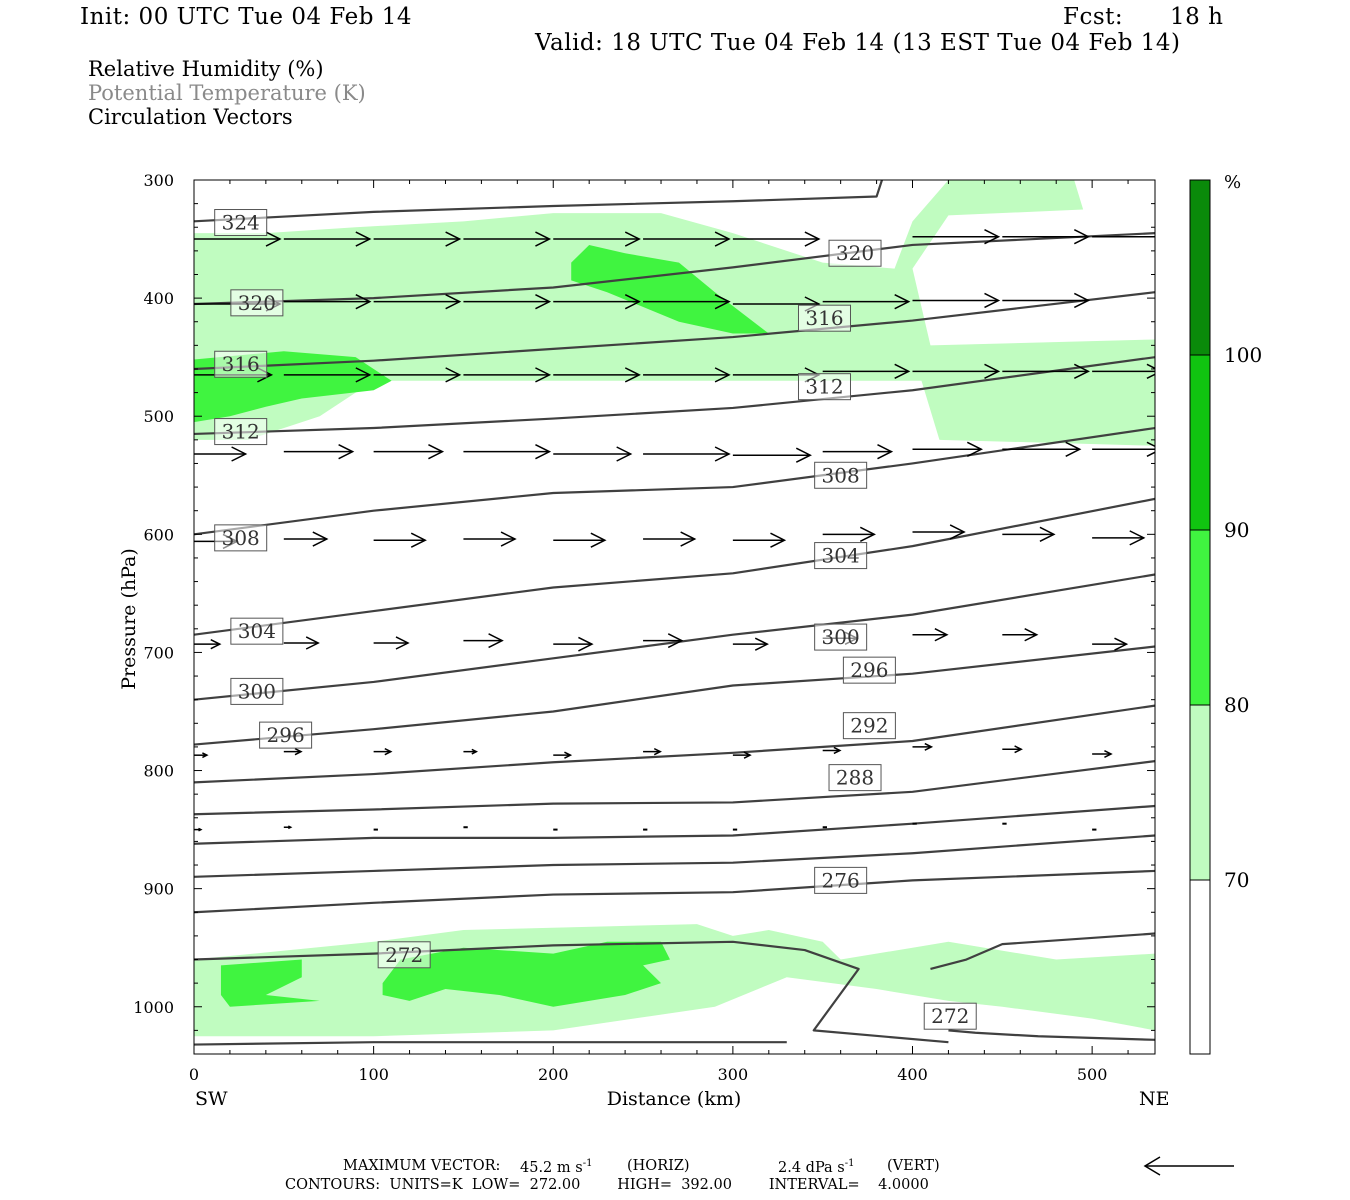 Image resolution: width=1350 pixels, height=1200 pixels. What do you see at coordinates (158, 416) in the screenshot?
I see `y-tick-label: 500` at bounding box center [158, 416].